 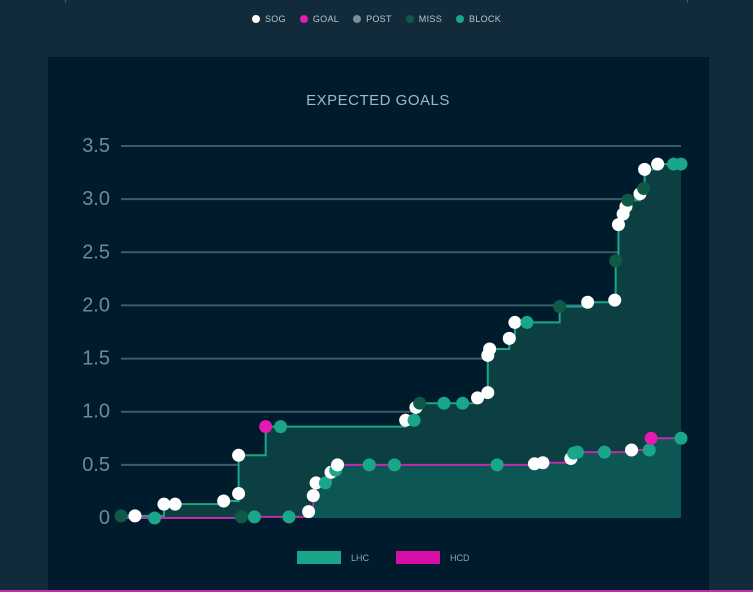 I want to click on legend-dot-miss, so click(x=409, y=19).